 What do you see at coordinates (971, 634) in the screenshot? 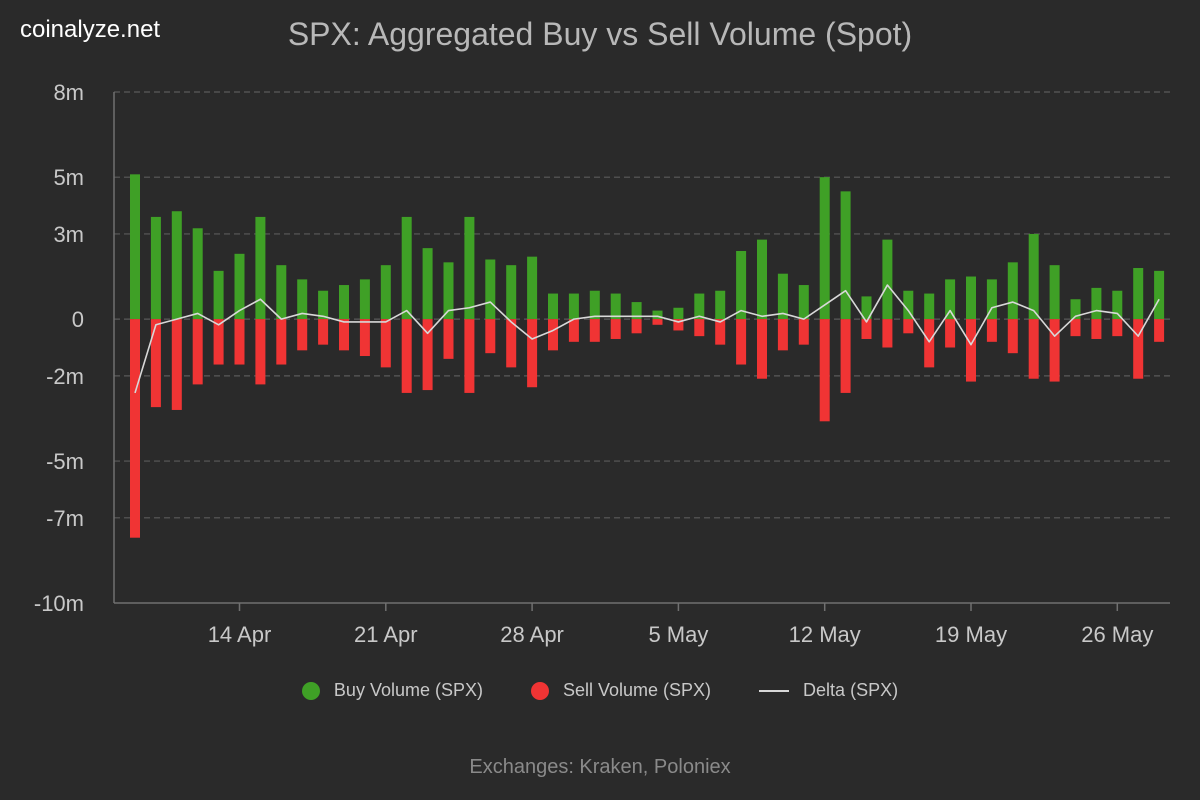
I see `x-tick-label: 19 May` at bounding box center [971, 634].